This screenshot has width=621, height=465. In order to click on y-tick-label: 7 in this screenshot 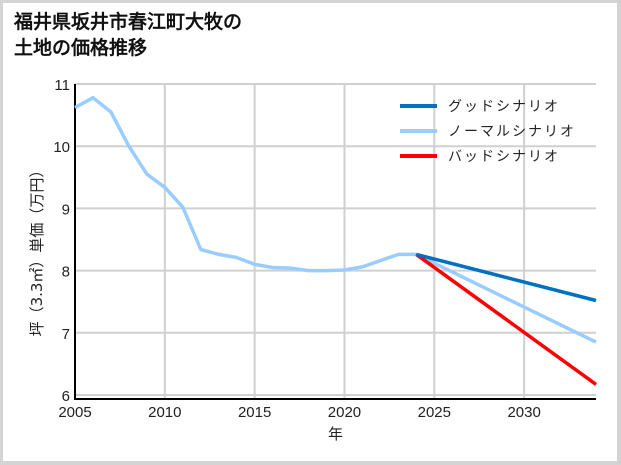, I will do `click(66, 334)`.